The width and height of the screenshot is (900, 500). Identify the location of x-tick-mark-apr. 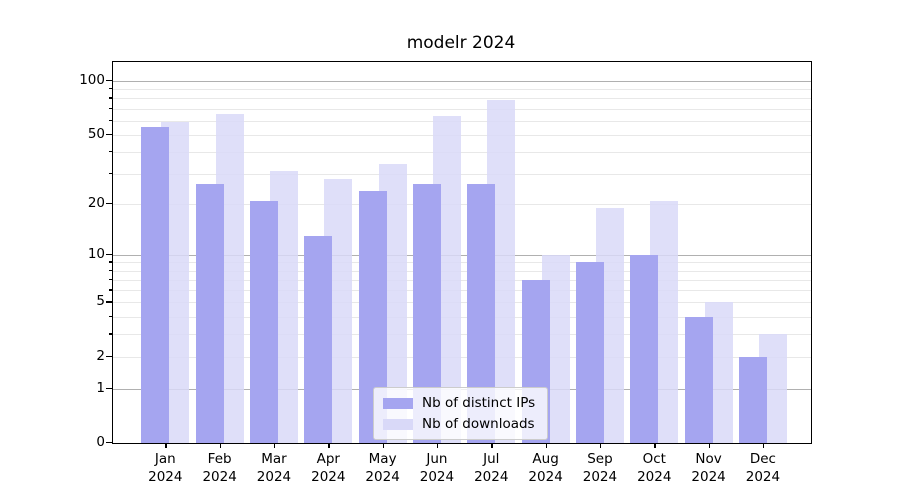
(329, 445).